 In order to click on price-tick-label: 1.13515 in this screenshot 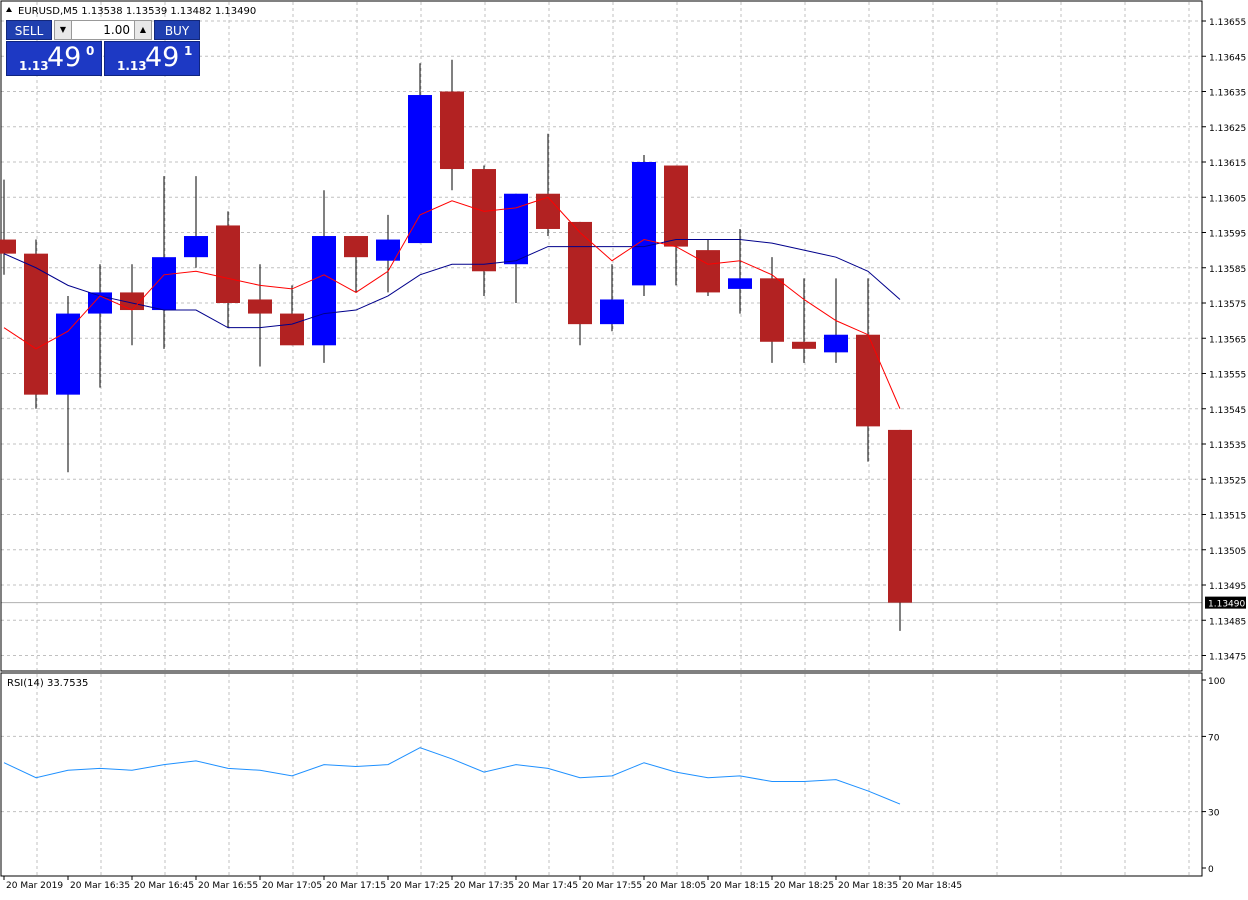, I will do `click(1227, 517)`.